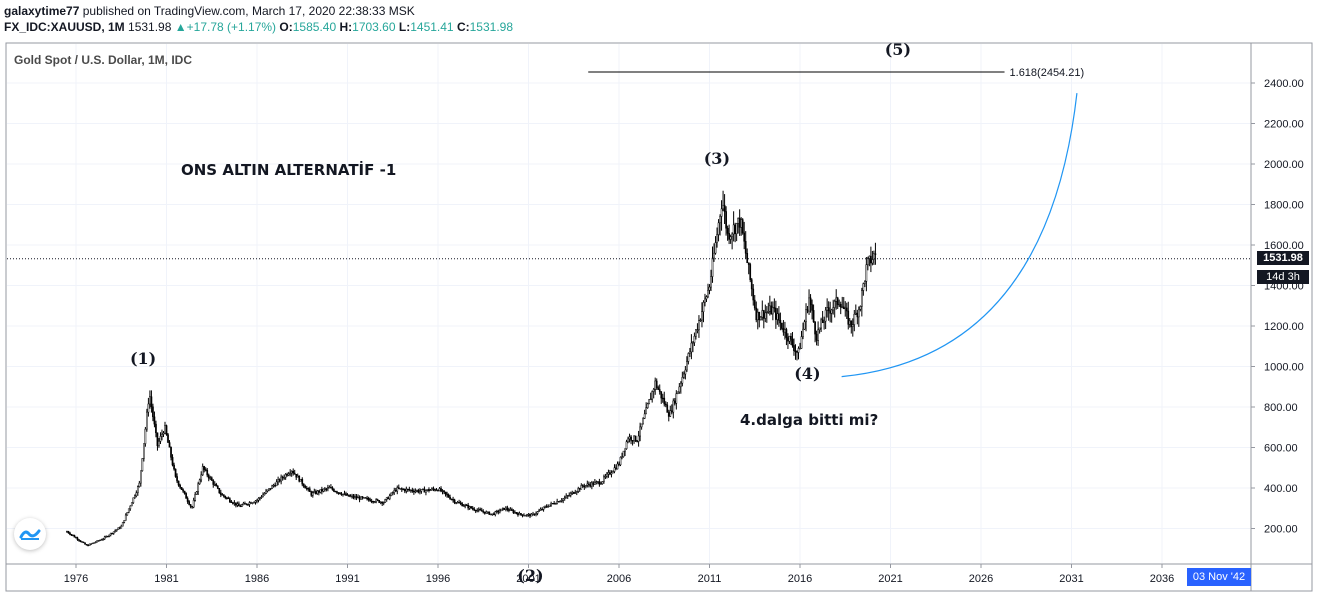 This screenshot has height=599, width=1322. What do you see at coordinates (143, 359) in the screenshot?
I see `wave-label-1: (1)` at bounding box center [143, 359].